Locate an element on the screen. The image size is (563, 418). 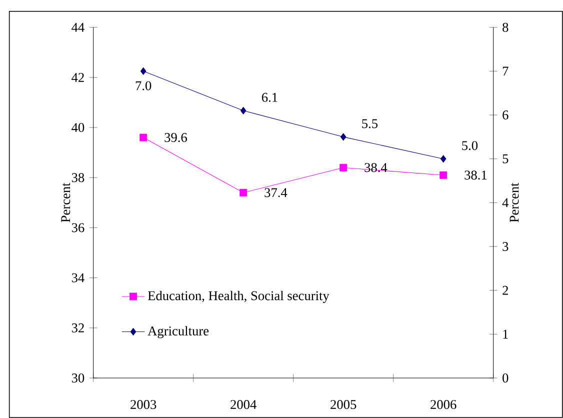
y2-tick-label: 6 is located at coordinates (505, 115).